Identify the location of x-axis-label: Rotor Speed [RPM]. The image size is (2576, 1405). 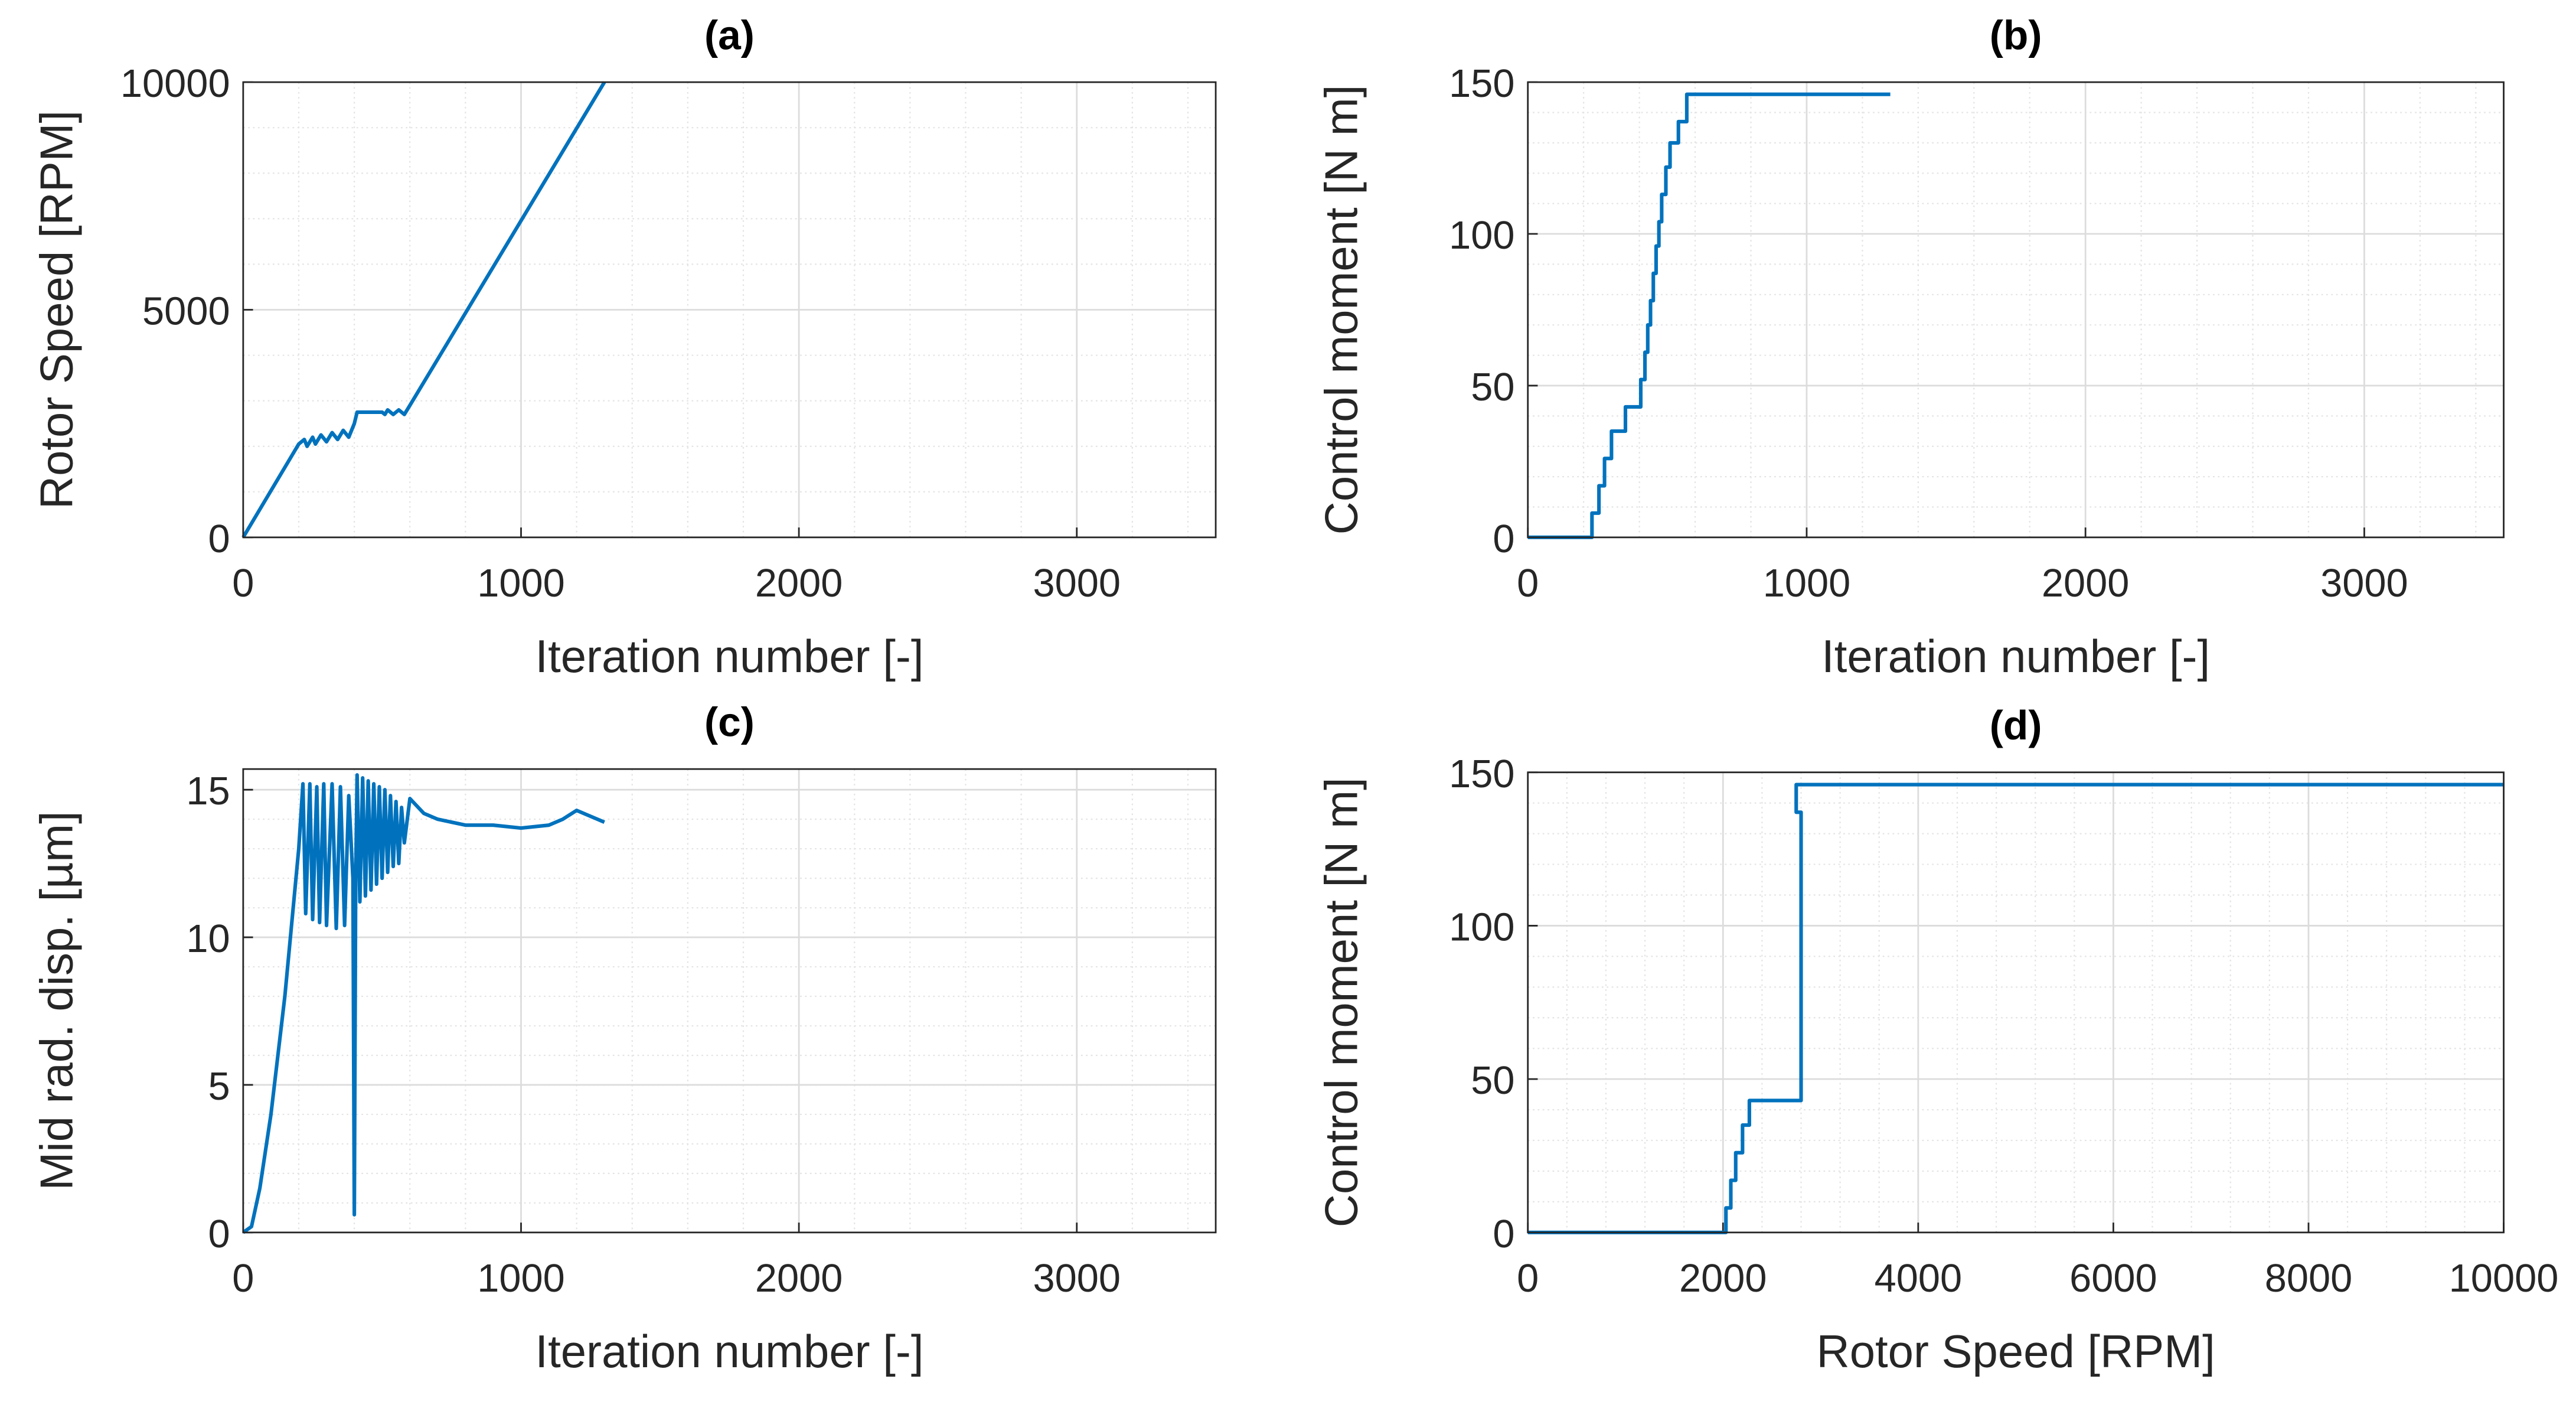
(2015, 1351).